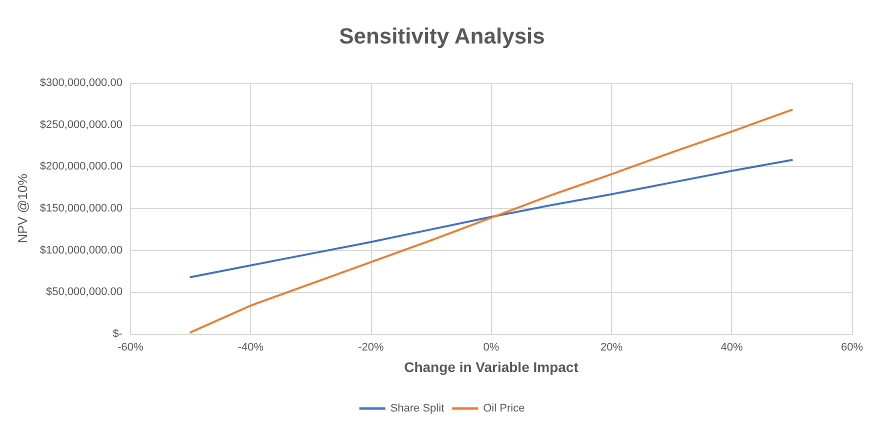  I want to click on x-tick-label: 0%, so click(491, 348).